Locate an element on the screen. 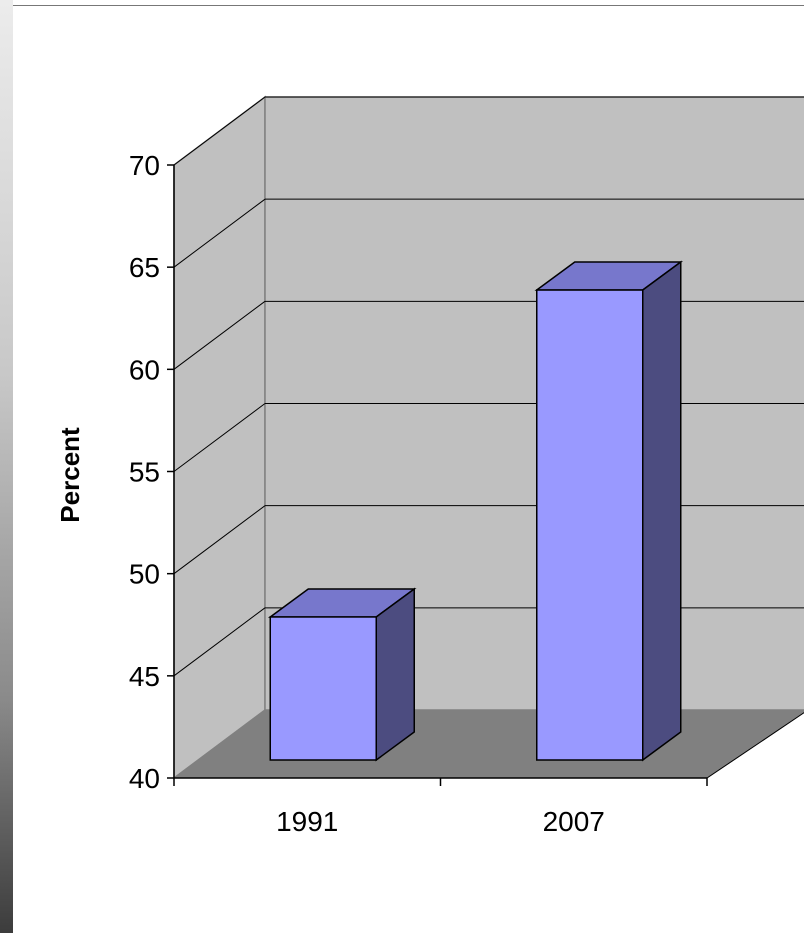  y-tick-label: 55 is located at coordinates (144, 472).